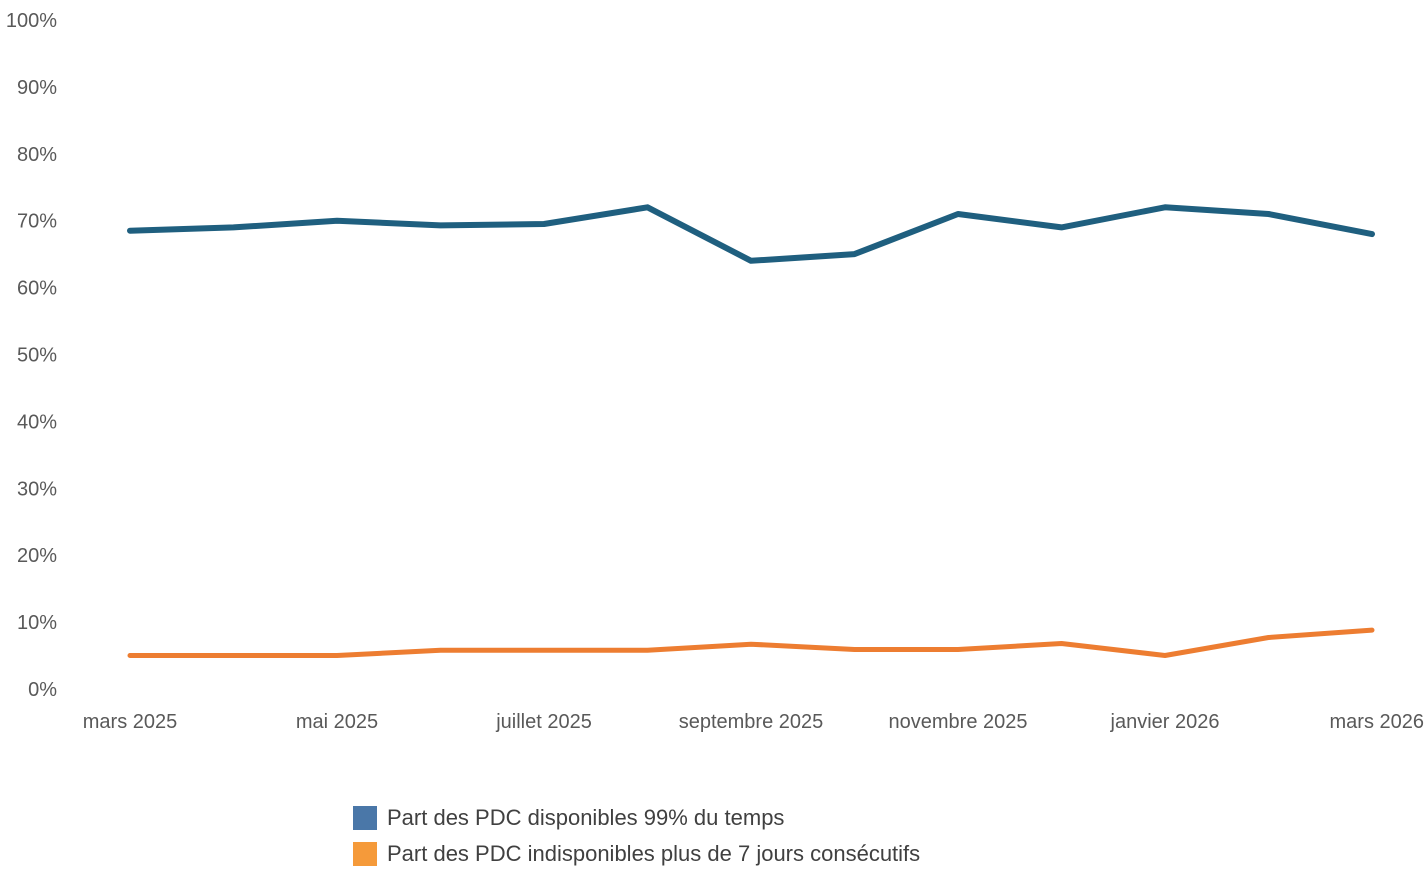  What do you see at coordinates (337, 722) in the screenshot?
I see `x-tick-label: mai 2025` at bounding box center [337, 722].